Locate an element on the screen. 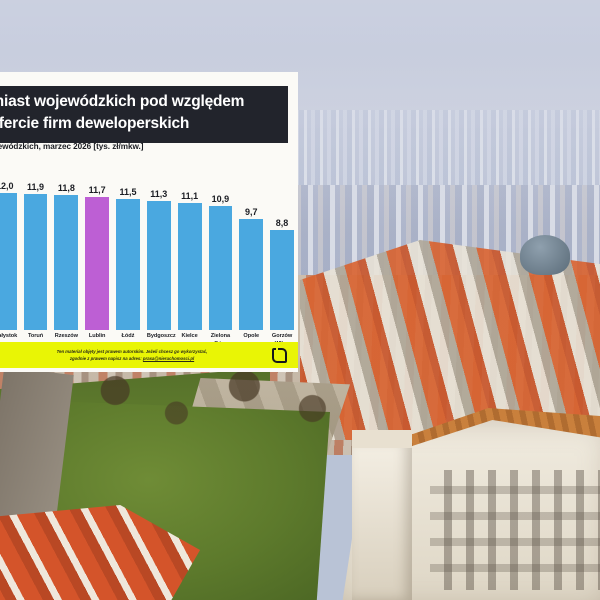 This screenshot has width=600, height=600. bar-column: 11,5 is located at coordinates (128, 245).